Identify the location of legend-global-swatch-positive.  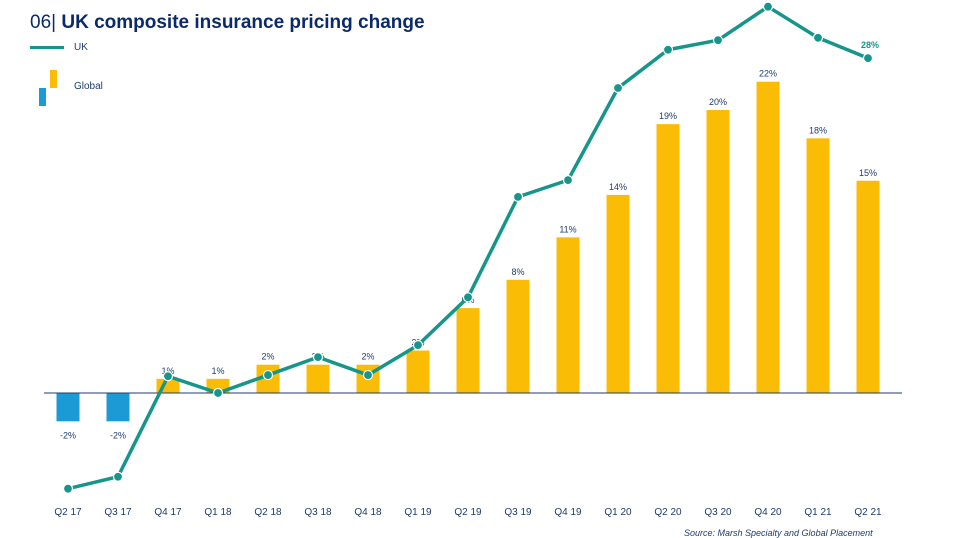
(53, 79).